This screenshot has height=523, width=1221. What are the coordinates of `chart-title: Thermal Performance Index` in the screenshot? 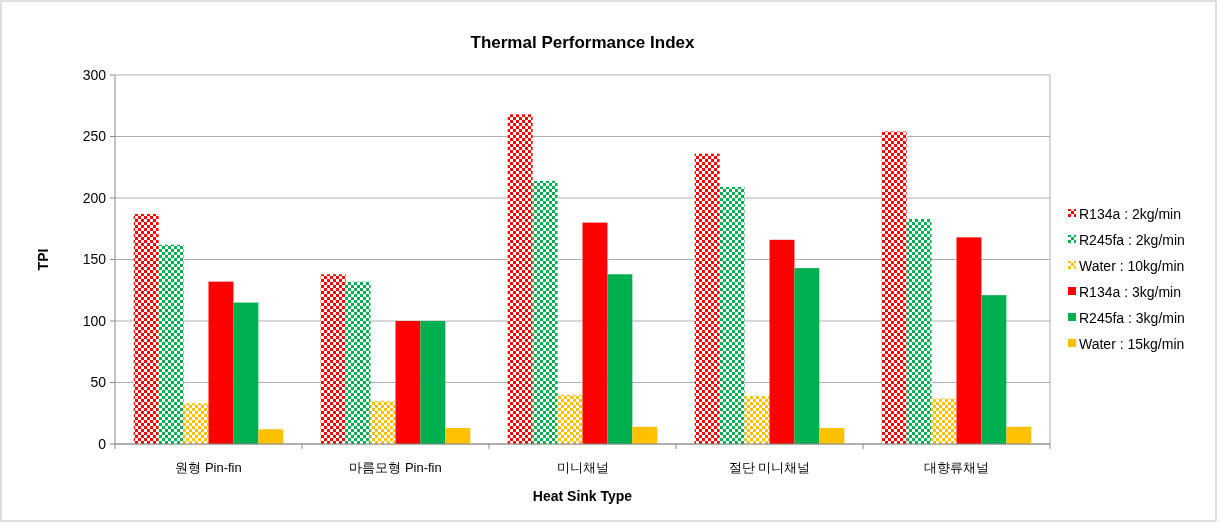 It's located at (582, 42).